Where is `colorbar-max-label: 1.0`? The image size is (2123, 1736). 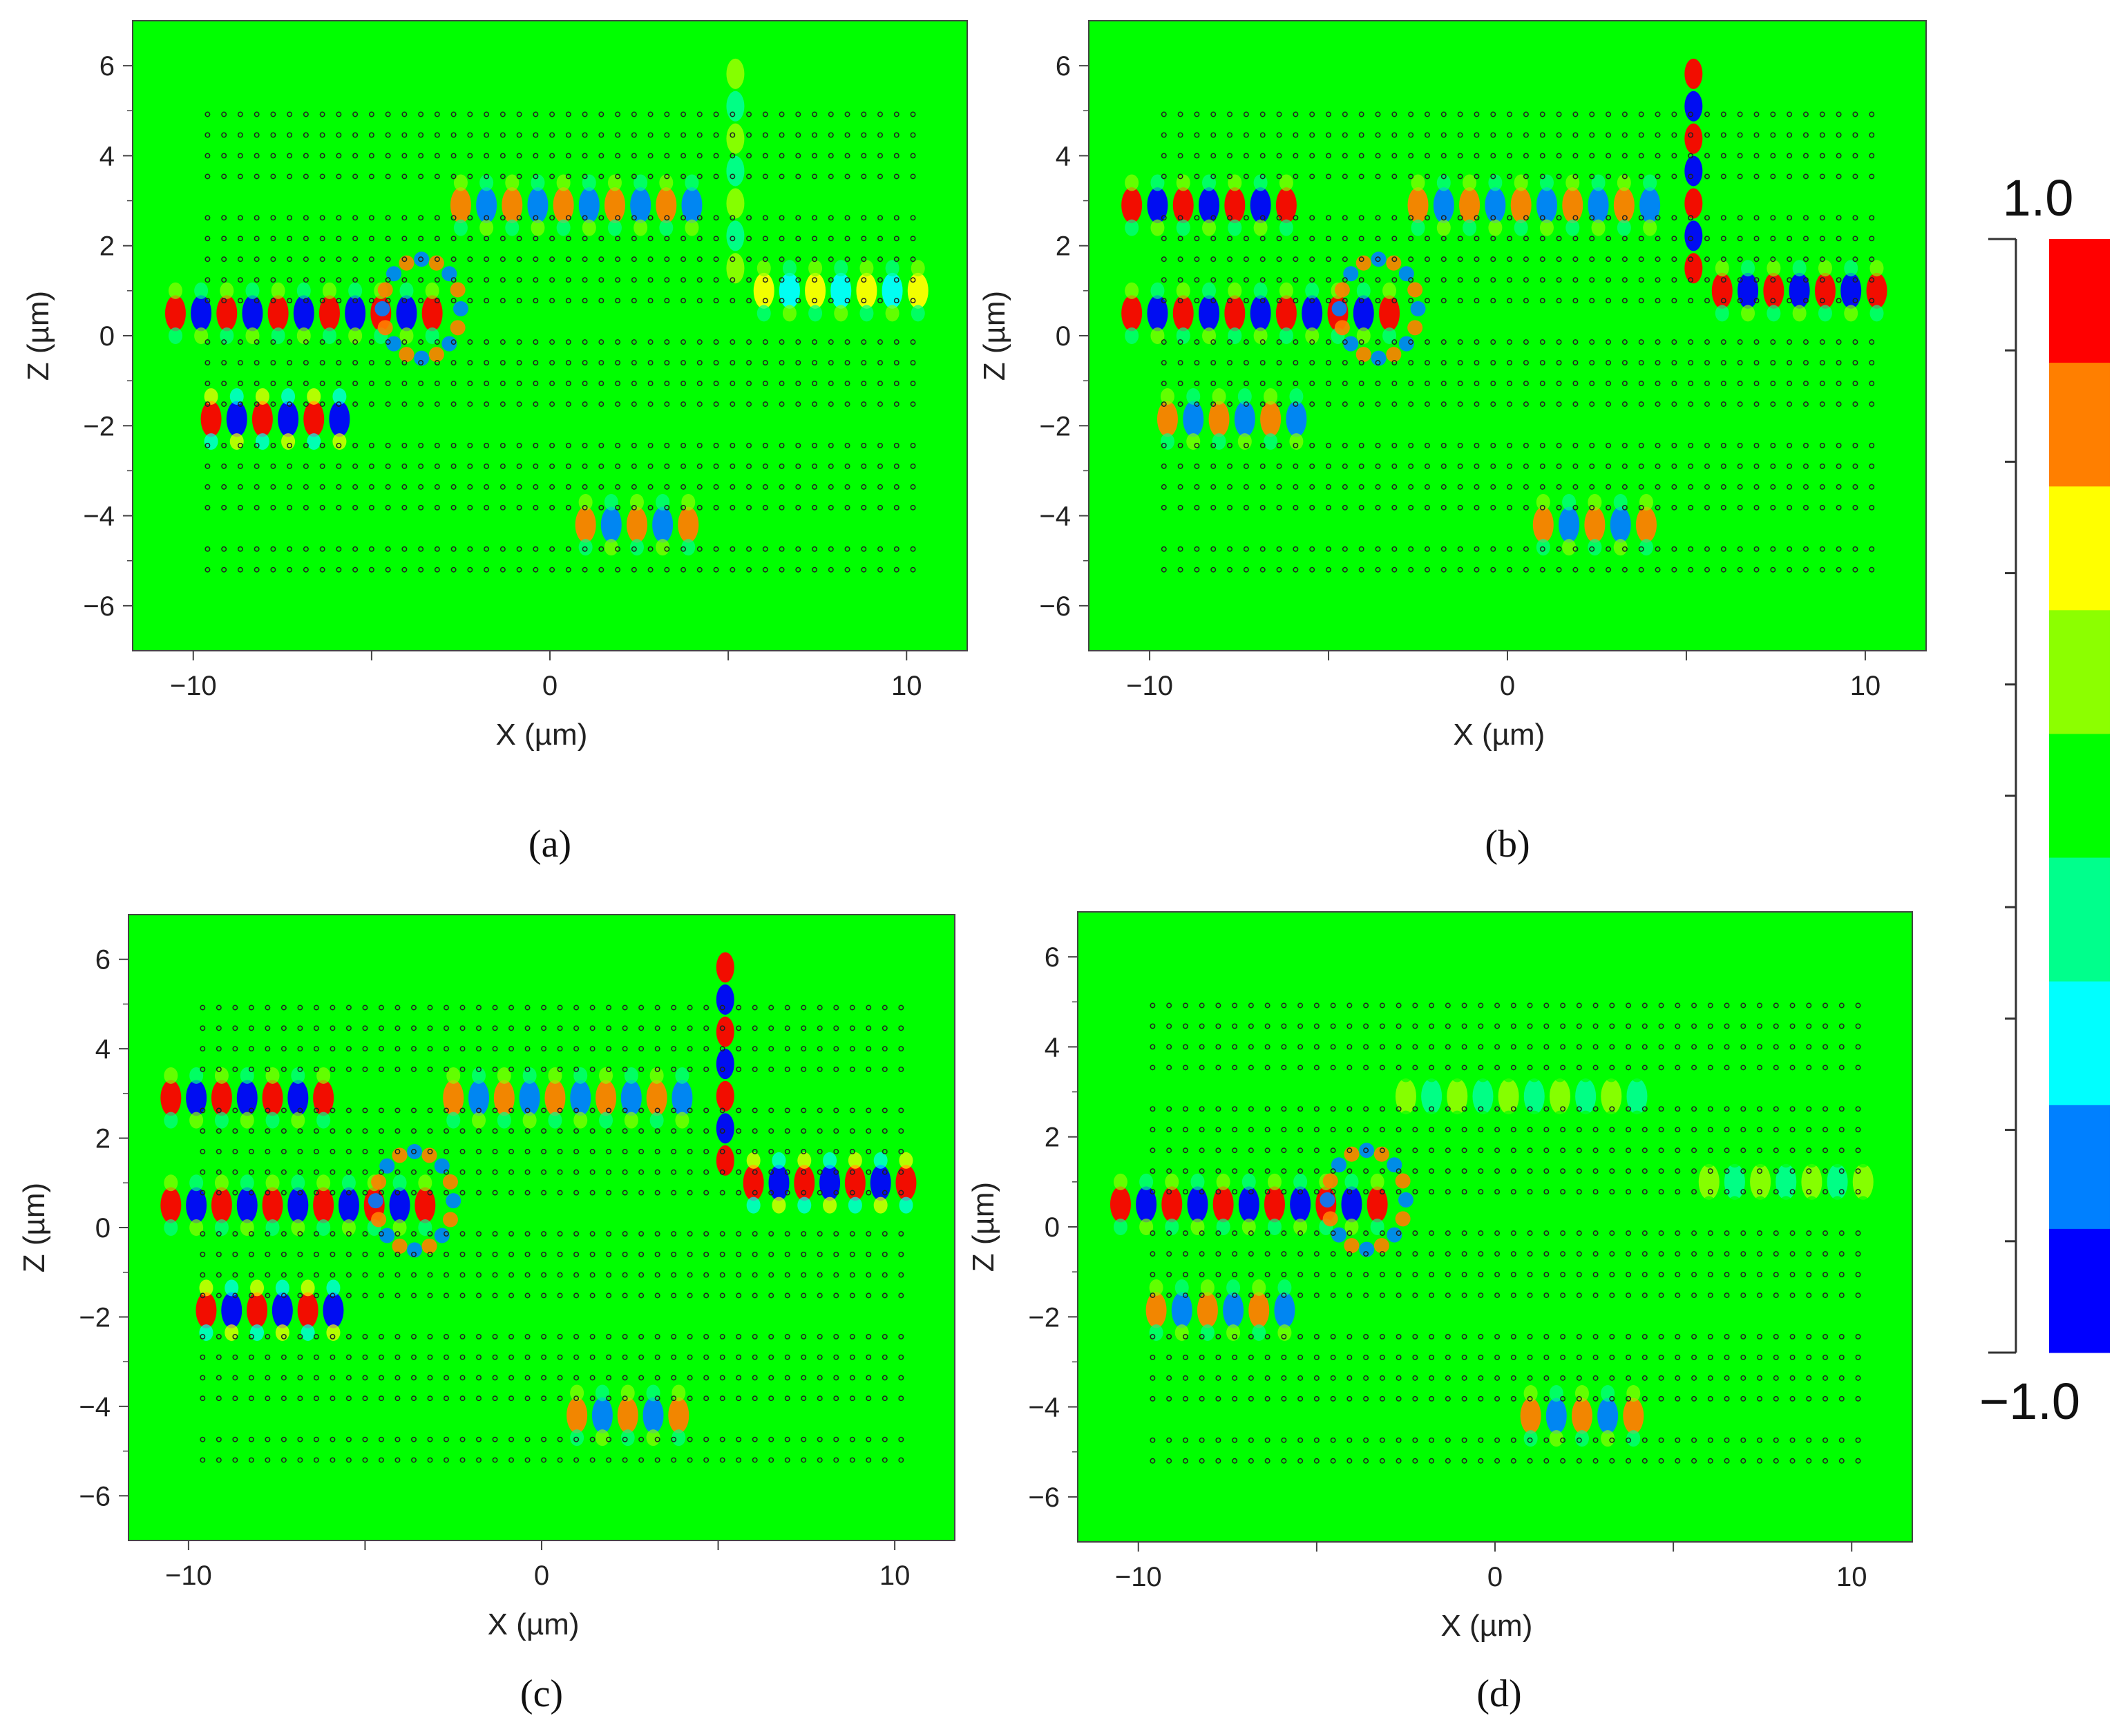 colorbar-max-label: 1.0 is located at coordinates (2038, 198).